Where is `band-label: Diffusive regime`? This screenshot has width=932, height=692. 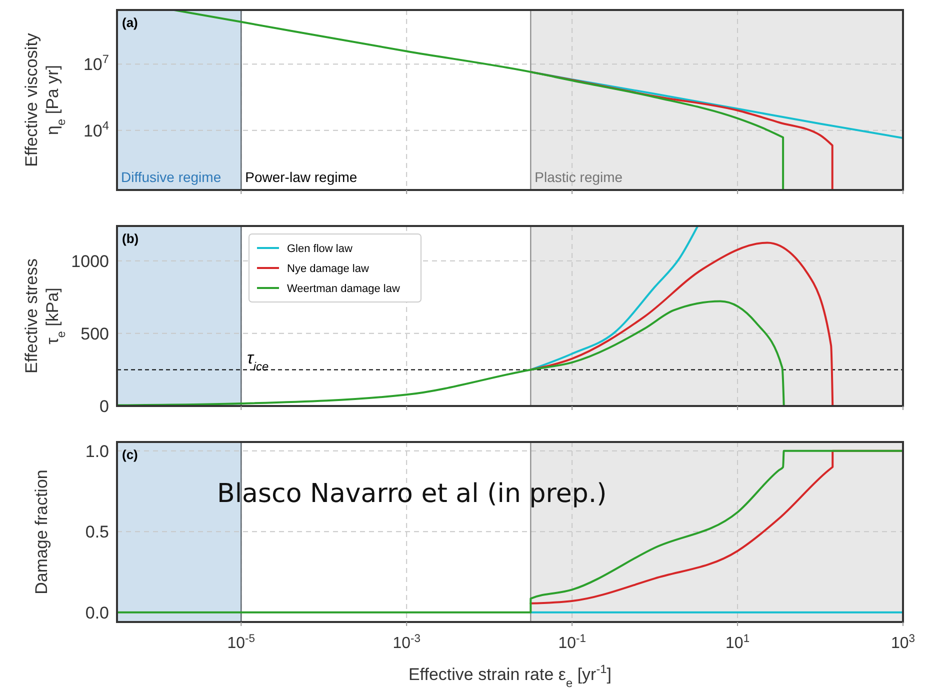
band-label: Diffusive regime is located at coordinates (171, 177).